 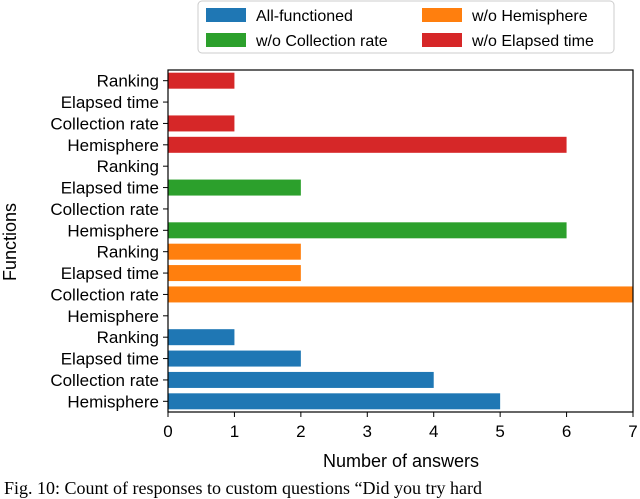 I want to click on bar-all-functioned-hemisphere, so click(x=334, y=401).